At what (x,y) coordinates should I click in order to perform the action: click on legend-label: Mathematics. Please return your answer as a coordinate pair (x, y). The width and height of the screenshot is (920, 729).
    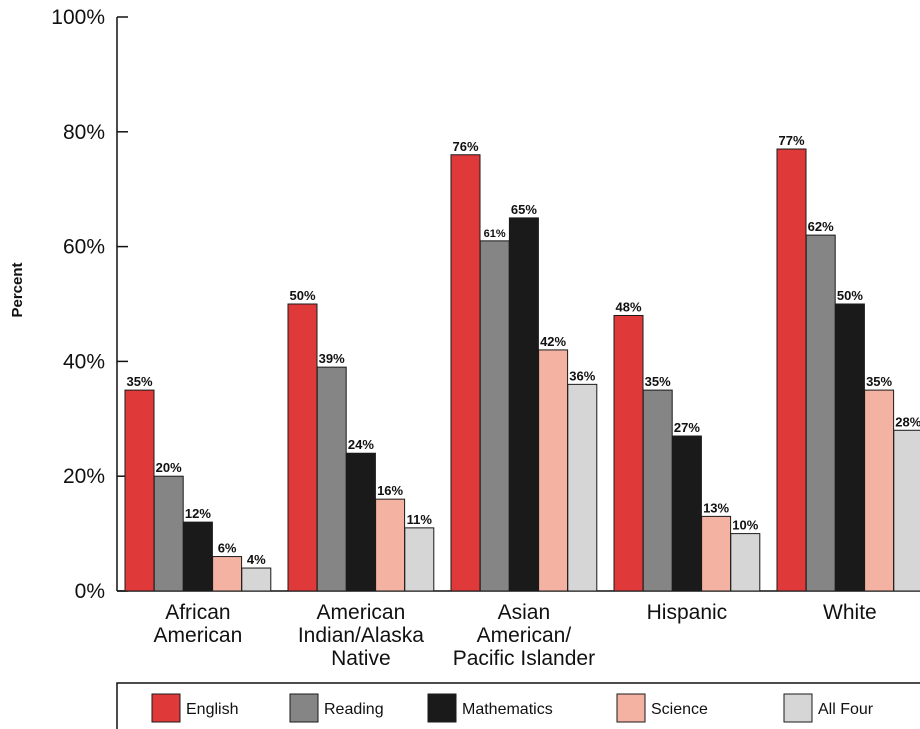
    Looking at the image, I should click on (507, 709).